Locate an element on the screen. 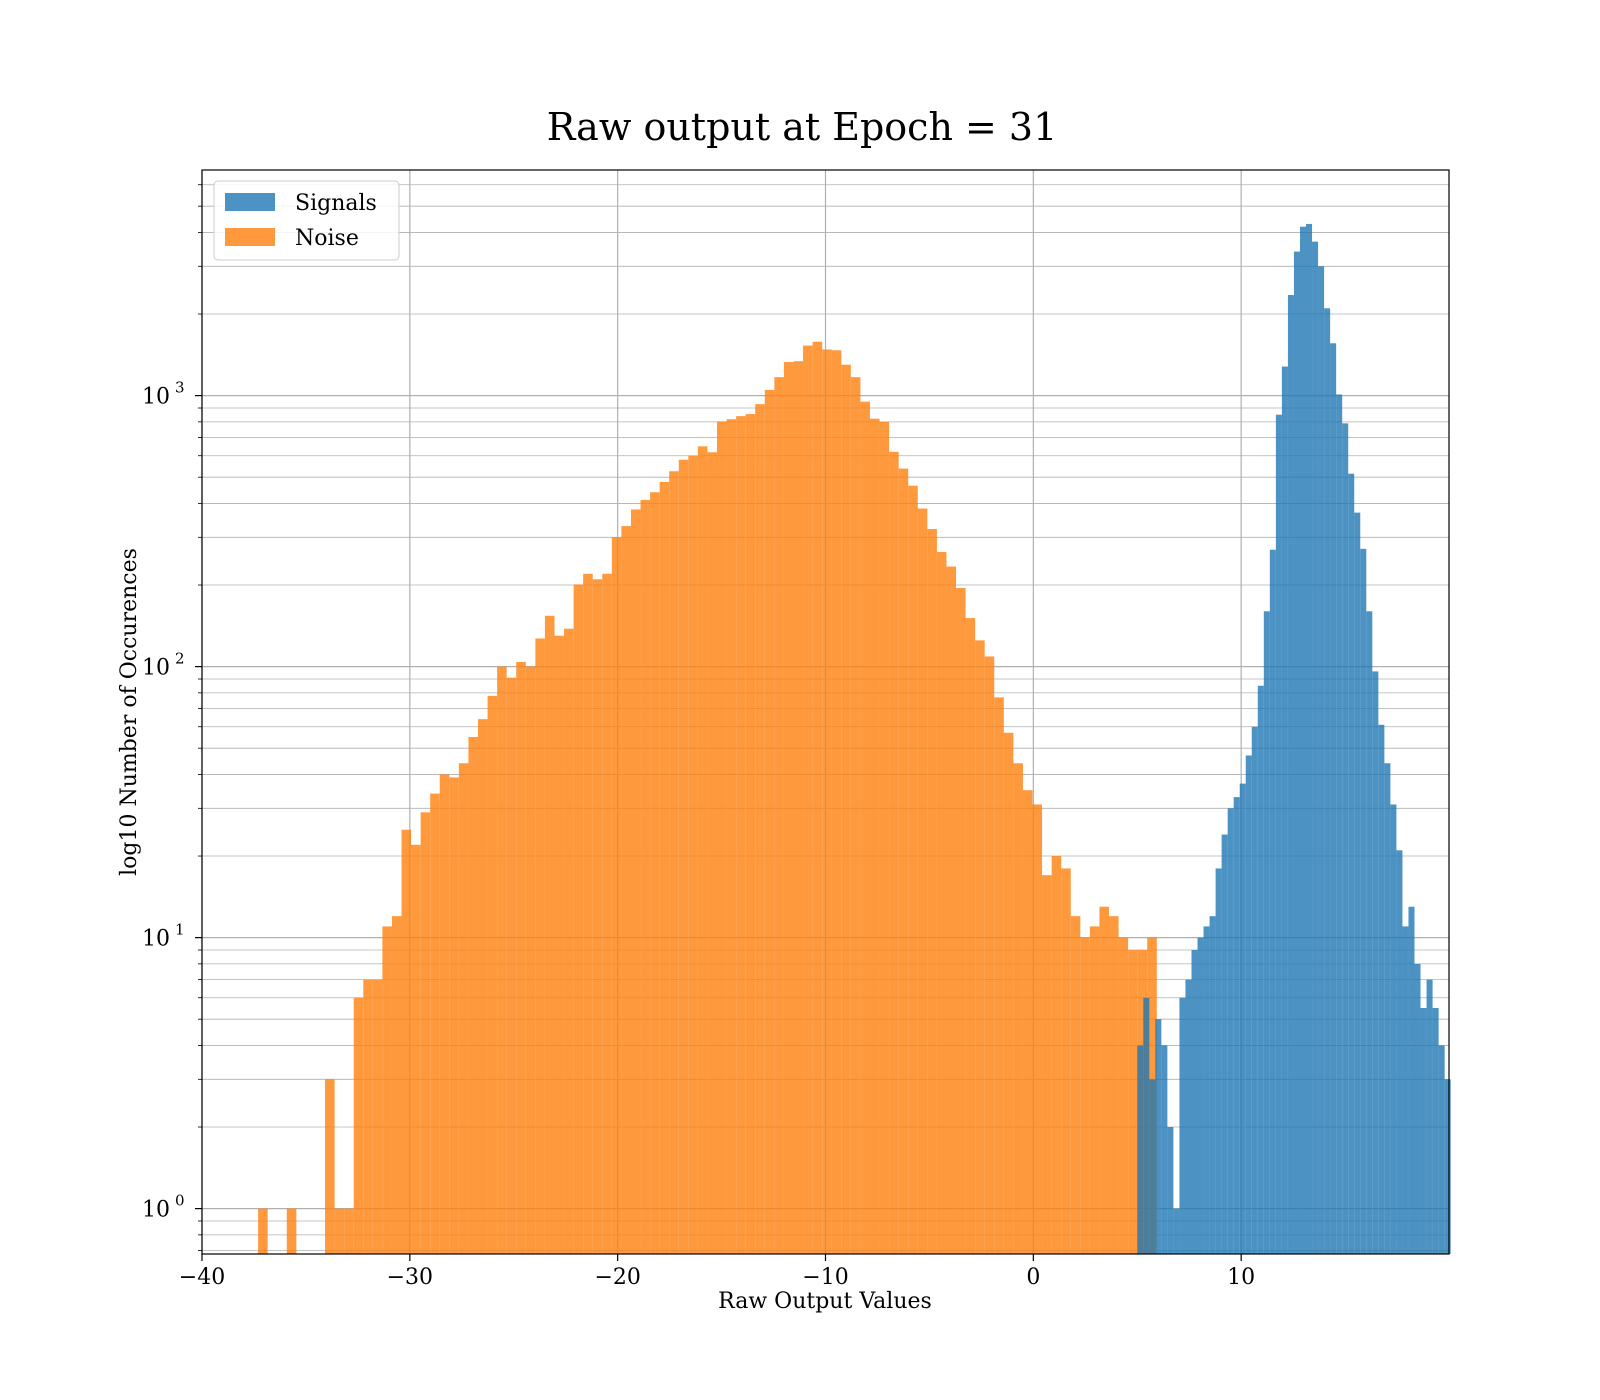 This screenshot has width=1600, height=1400. y-tick-label: 10 is located at coordinates (156, 1210).